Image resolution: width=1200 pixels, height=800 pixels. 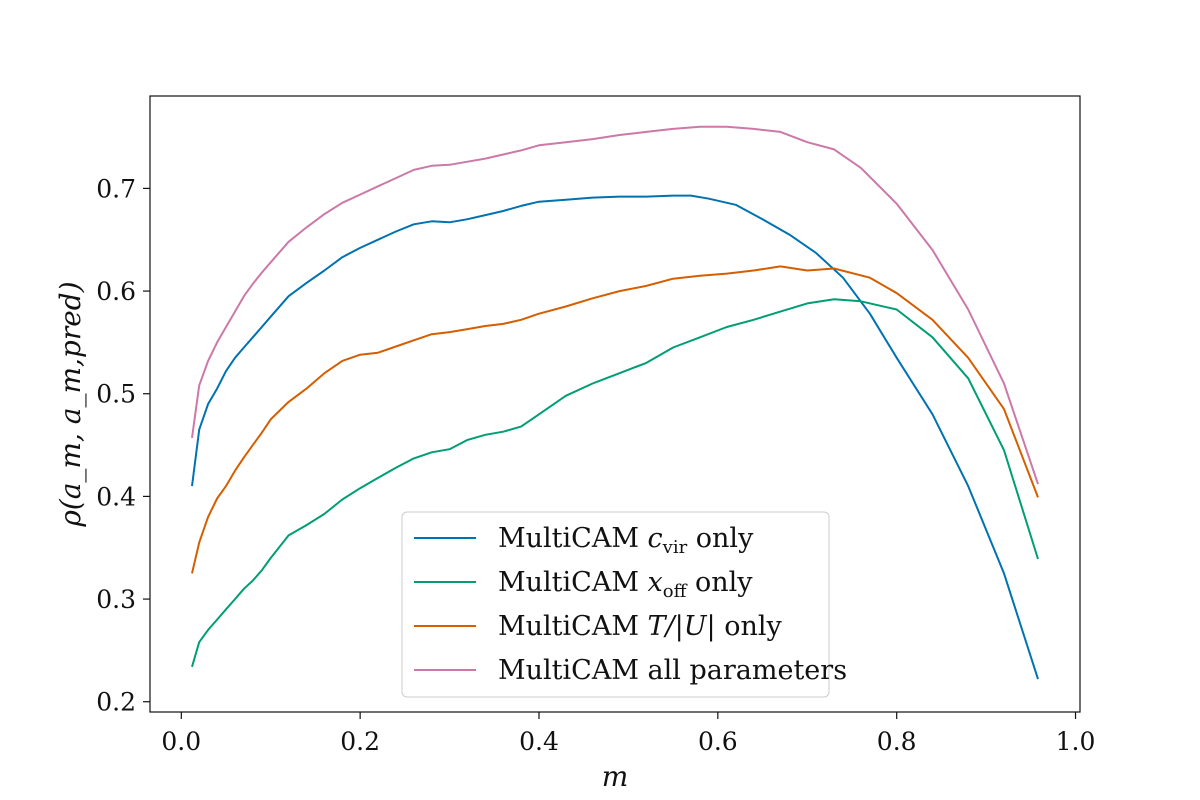 What do you see at coordinates (626, 540) in the screenshot?
I see `legend-entry: MultiCAM cvir only` at bounding box center [626, 540].